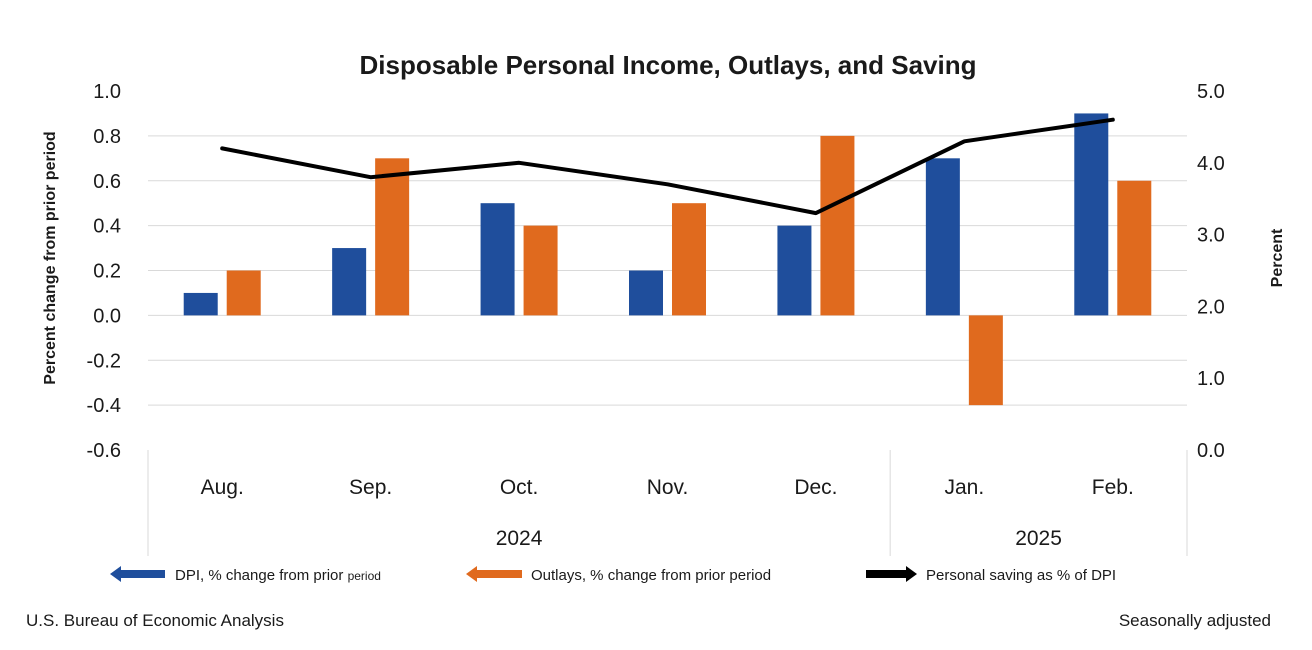 This screenshot has height=650, width=1312. Describe the element at coordinates (107, 227) in the screenshot. I see `left-tick-label: 0.4` at that location.